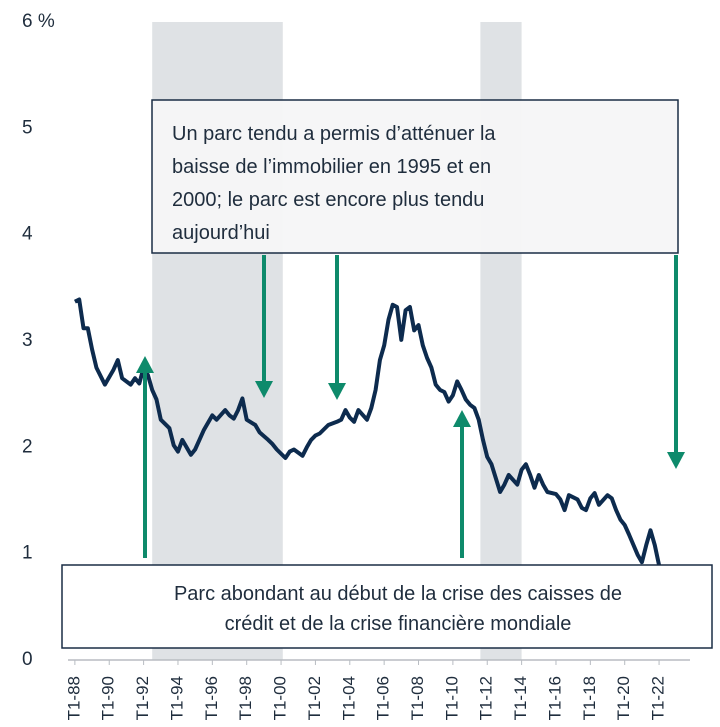 The image size is (720, 727). I want to click on y-tick-label: 6 %, so click(38, 21).